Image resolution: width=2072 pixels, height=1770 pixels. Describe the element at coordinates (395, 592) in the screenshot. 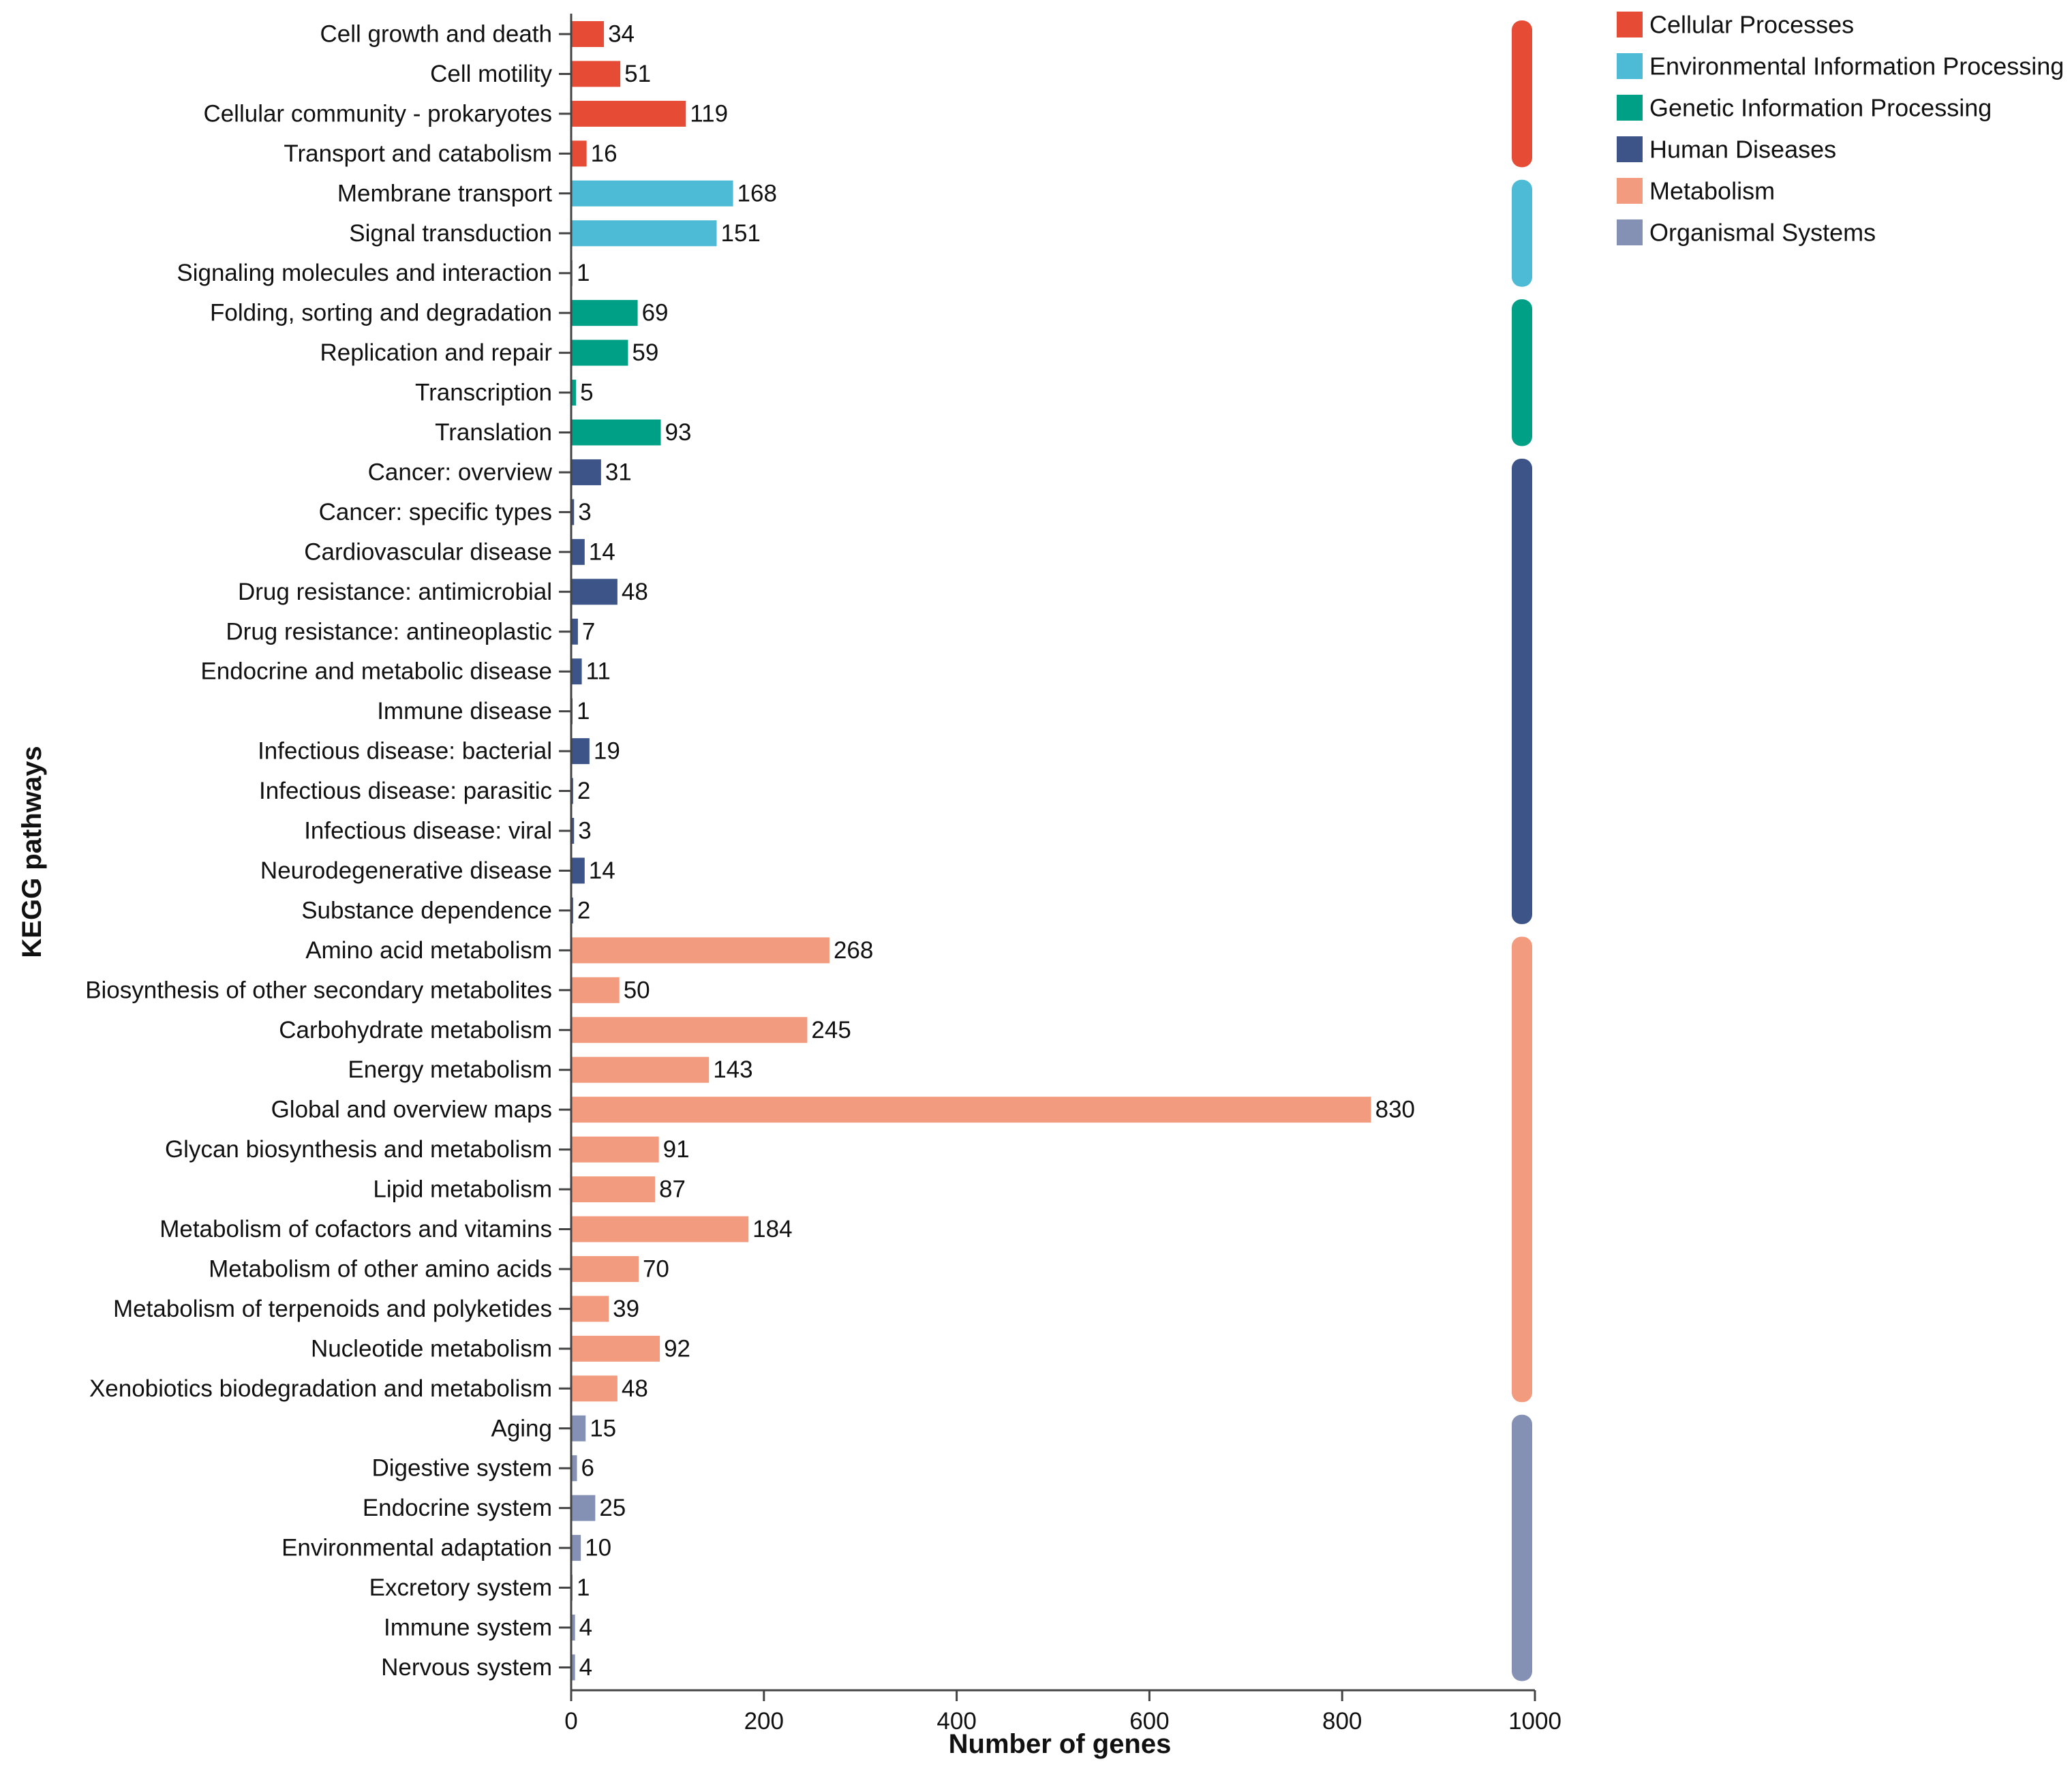

I see `category-label: Drug resistance: antimicrobial` at that location.